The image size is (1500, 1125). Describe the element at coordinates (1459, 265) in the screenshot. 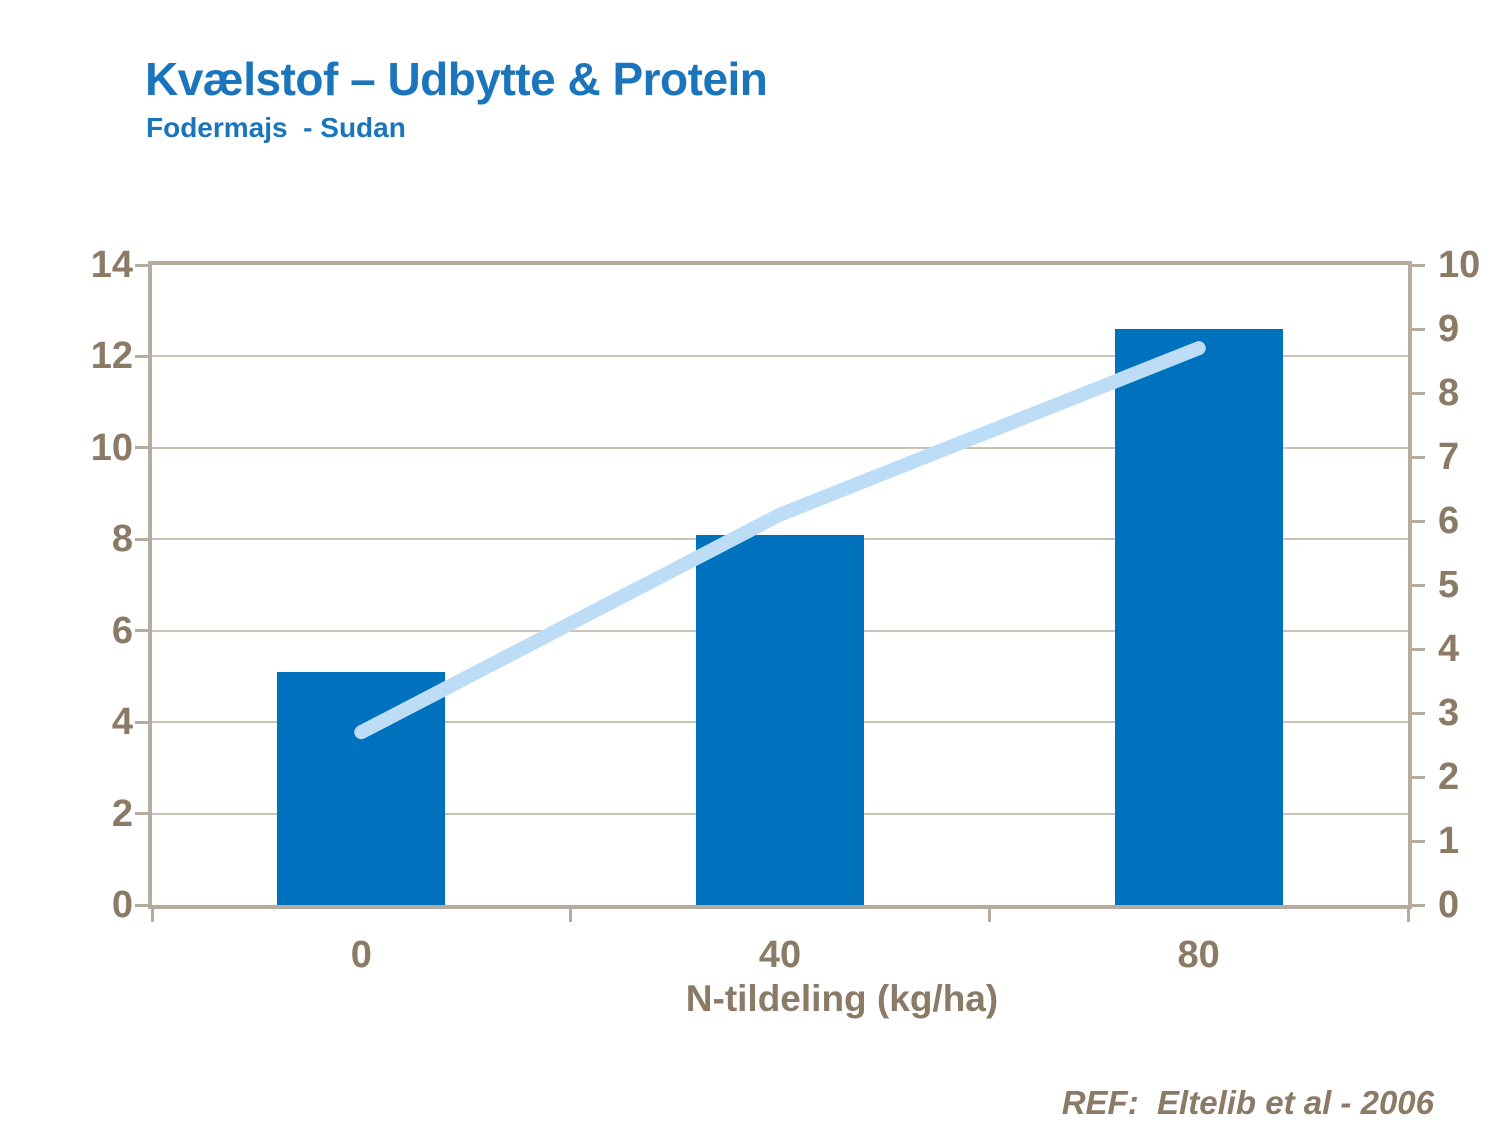

I see `right-tick-label-10: 10` at that location.